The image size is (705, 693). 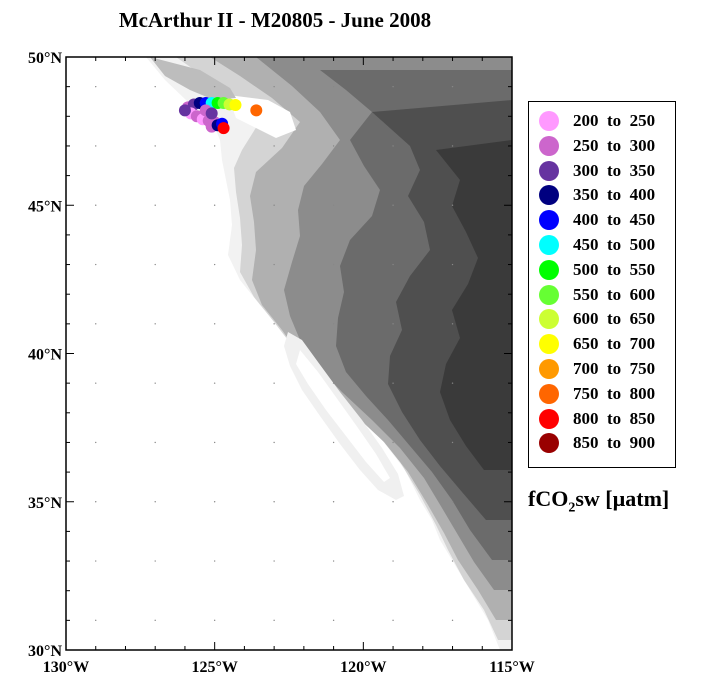 What do you see at coordinates (614, 195) in the screenshot?
I see `legend-range-label: 350 to 400` at bounding box center [614, 195].